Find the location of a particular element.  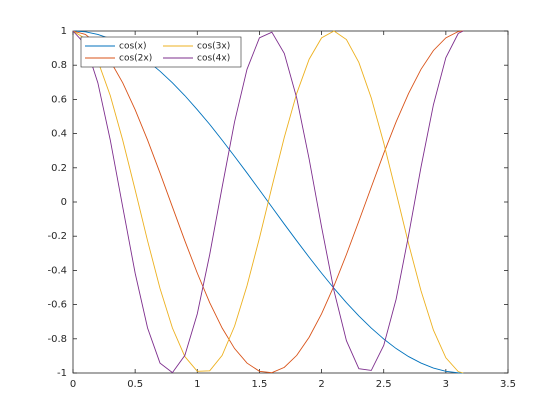

x-tick-label: 0 is located at coordinates (73, 384).